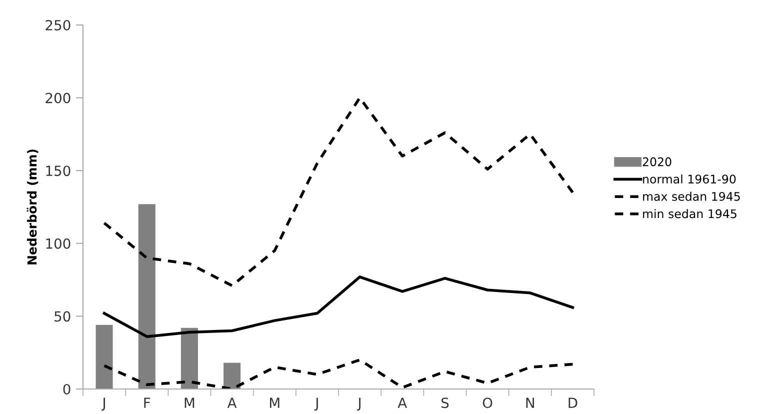 The height and width of the screenshot is (414, 757). Describe the element at coordinates (58, 171) in the screenshot. I see `y-tick-label: 150` at that location.